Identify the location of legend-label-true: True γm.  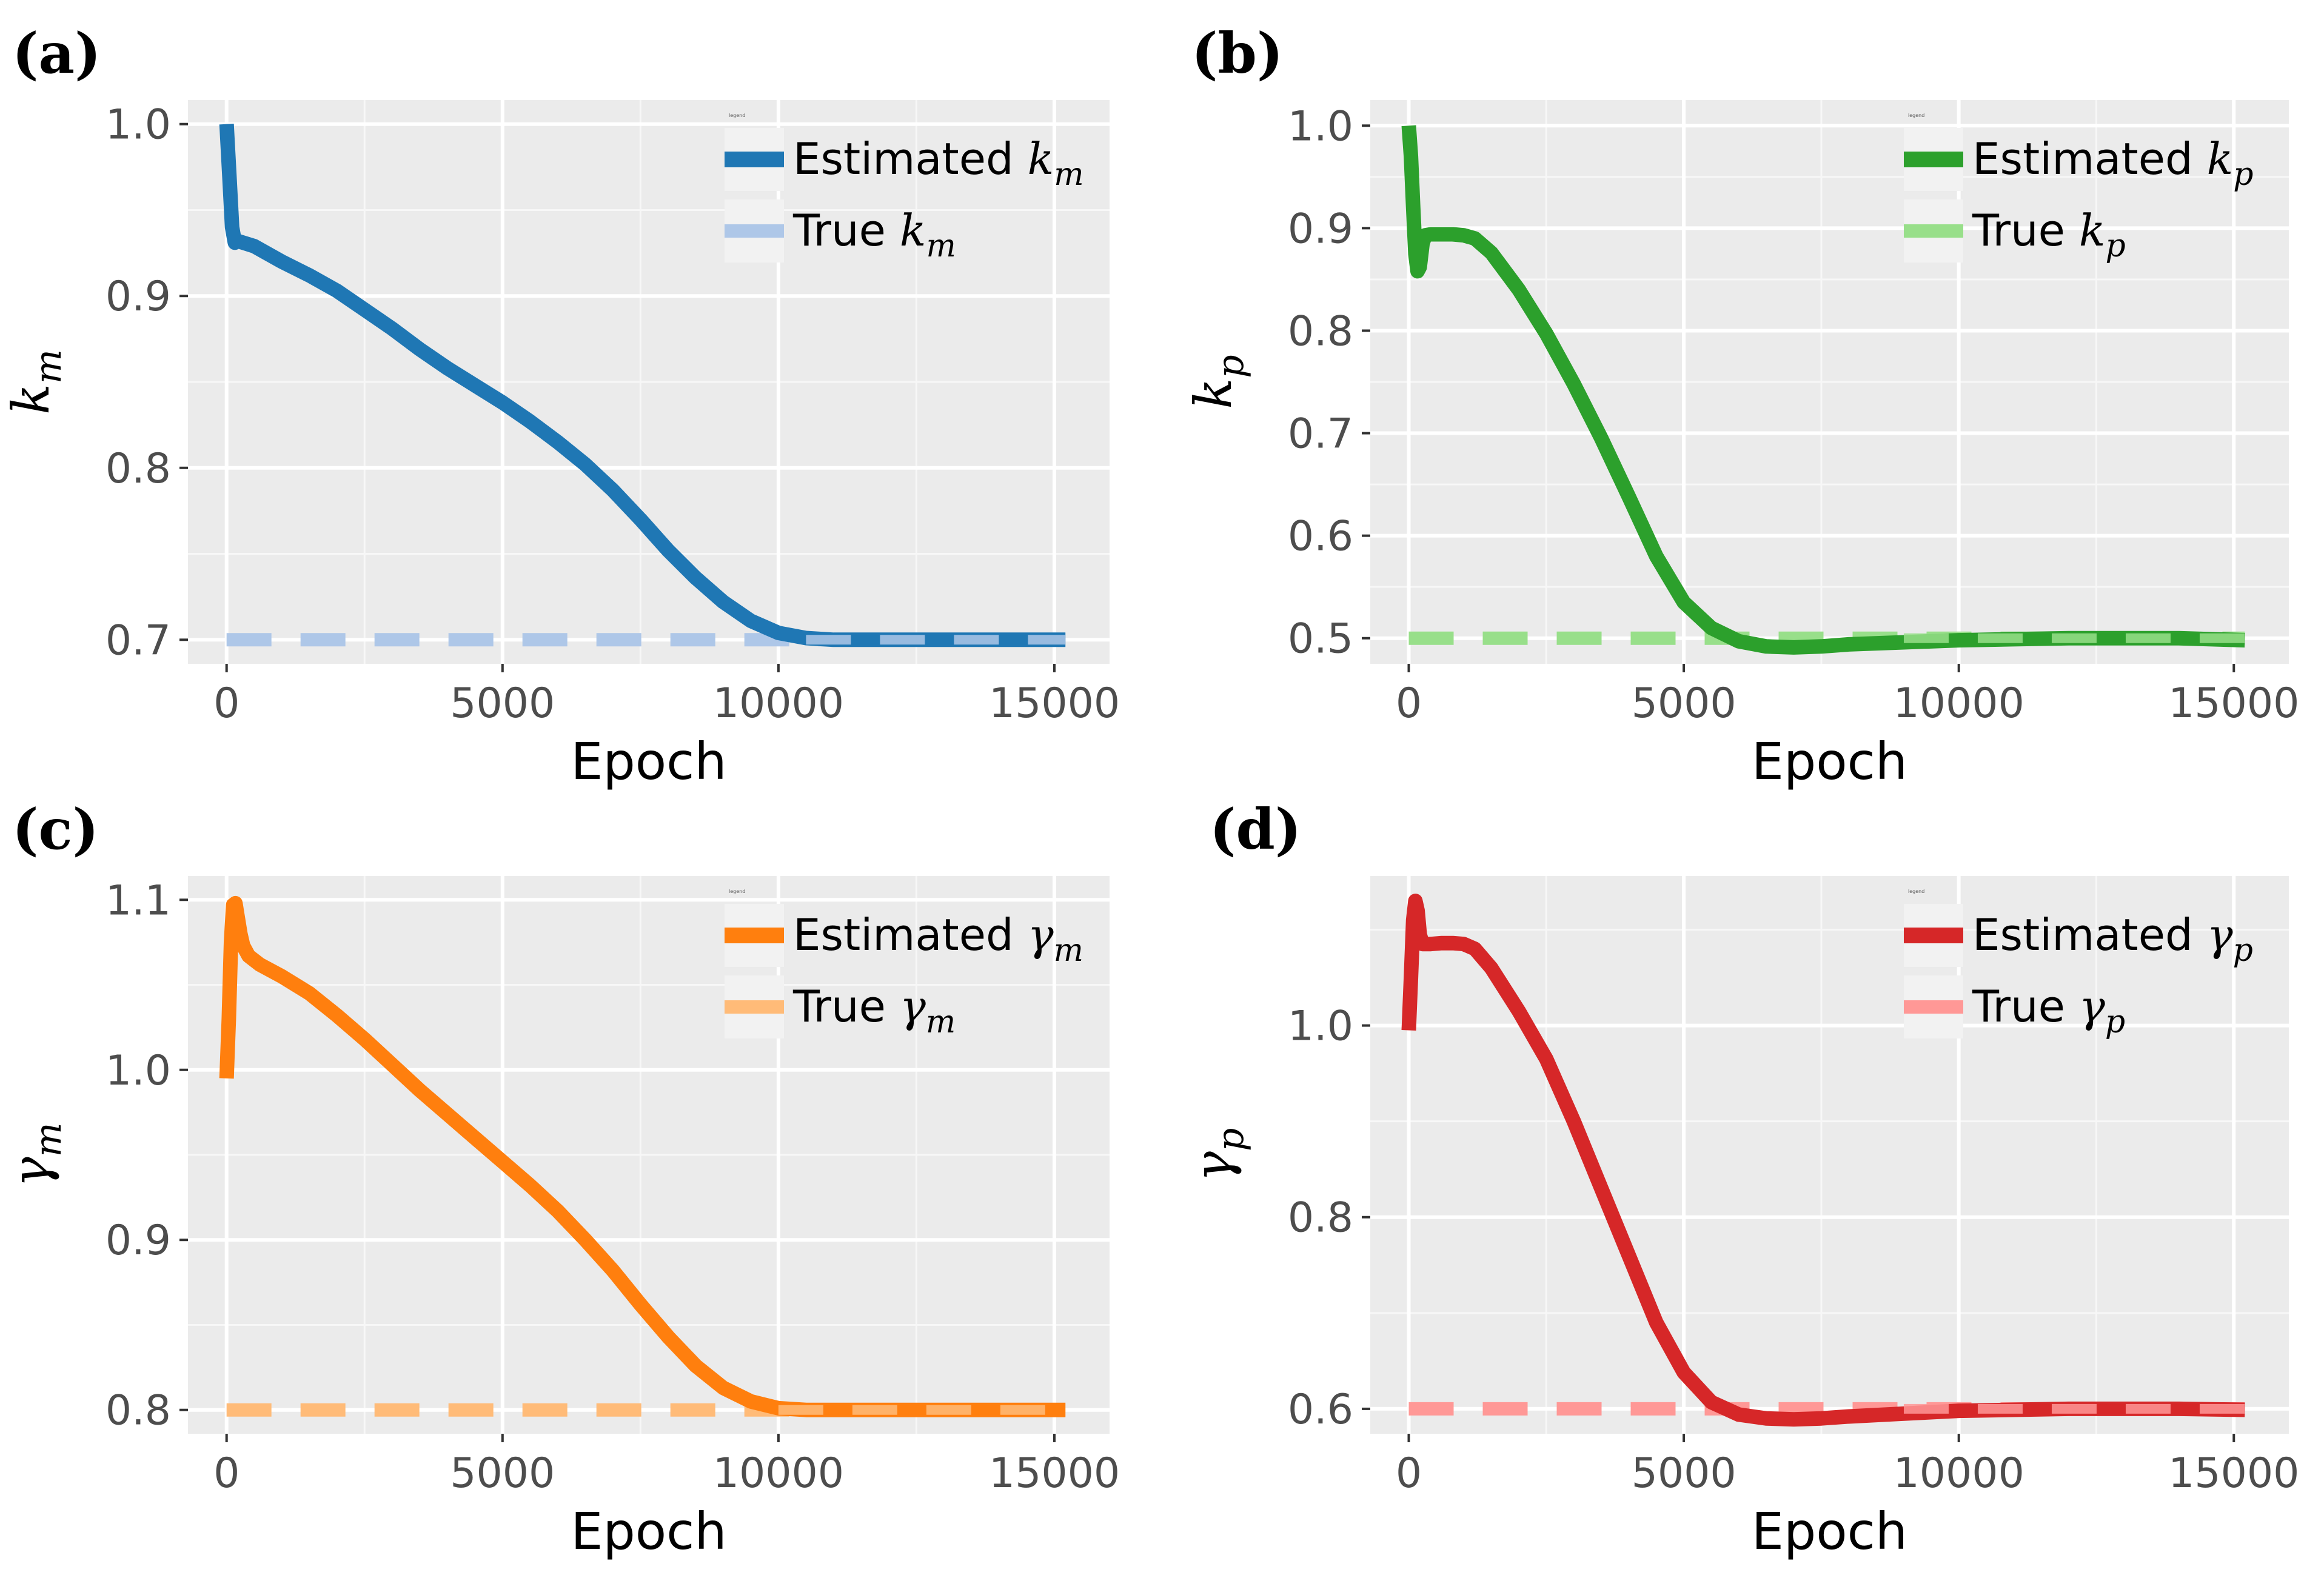
(874, 1010).